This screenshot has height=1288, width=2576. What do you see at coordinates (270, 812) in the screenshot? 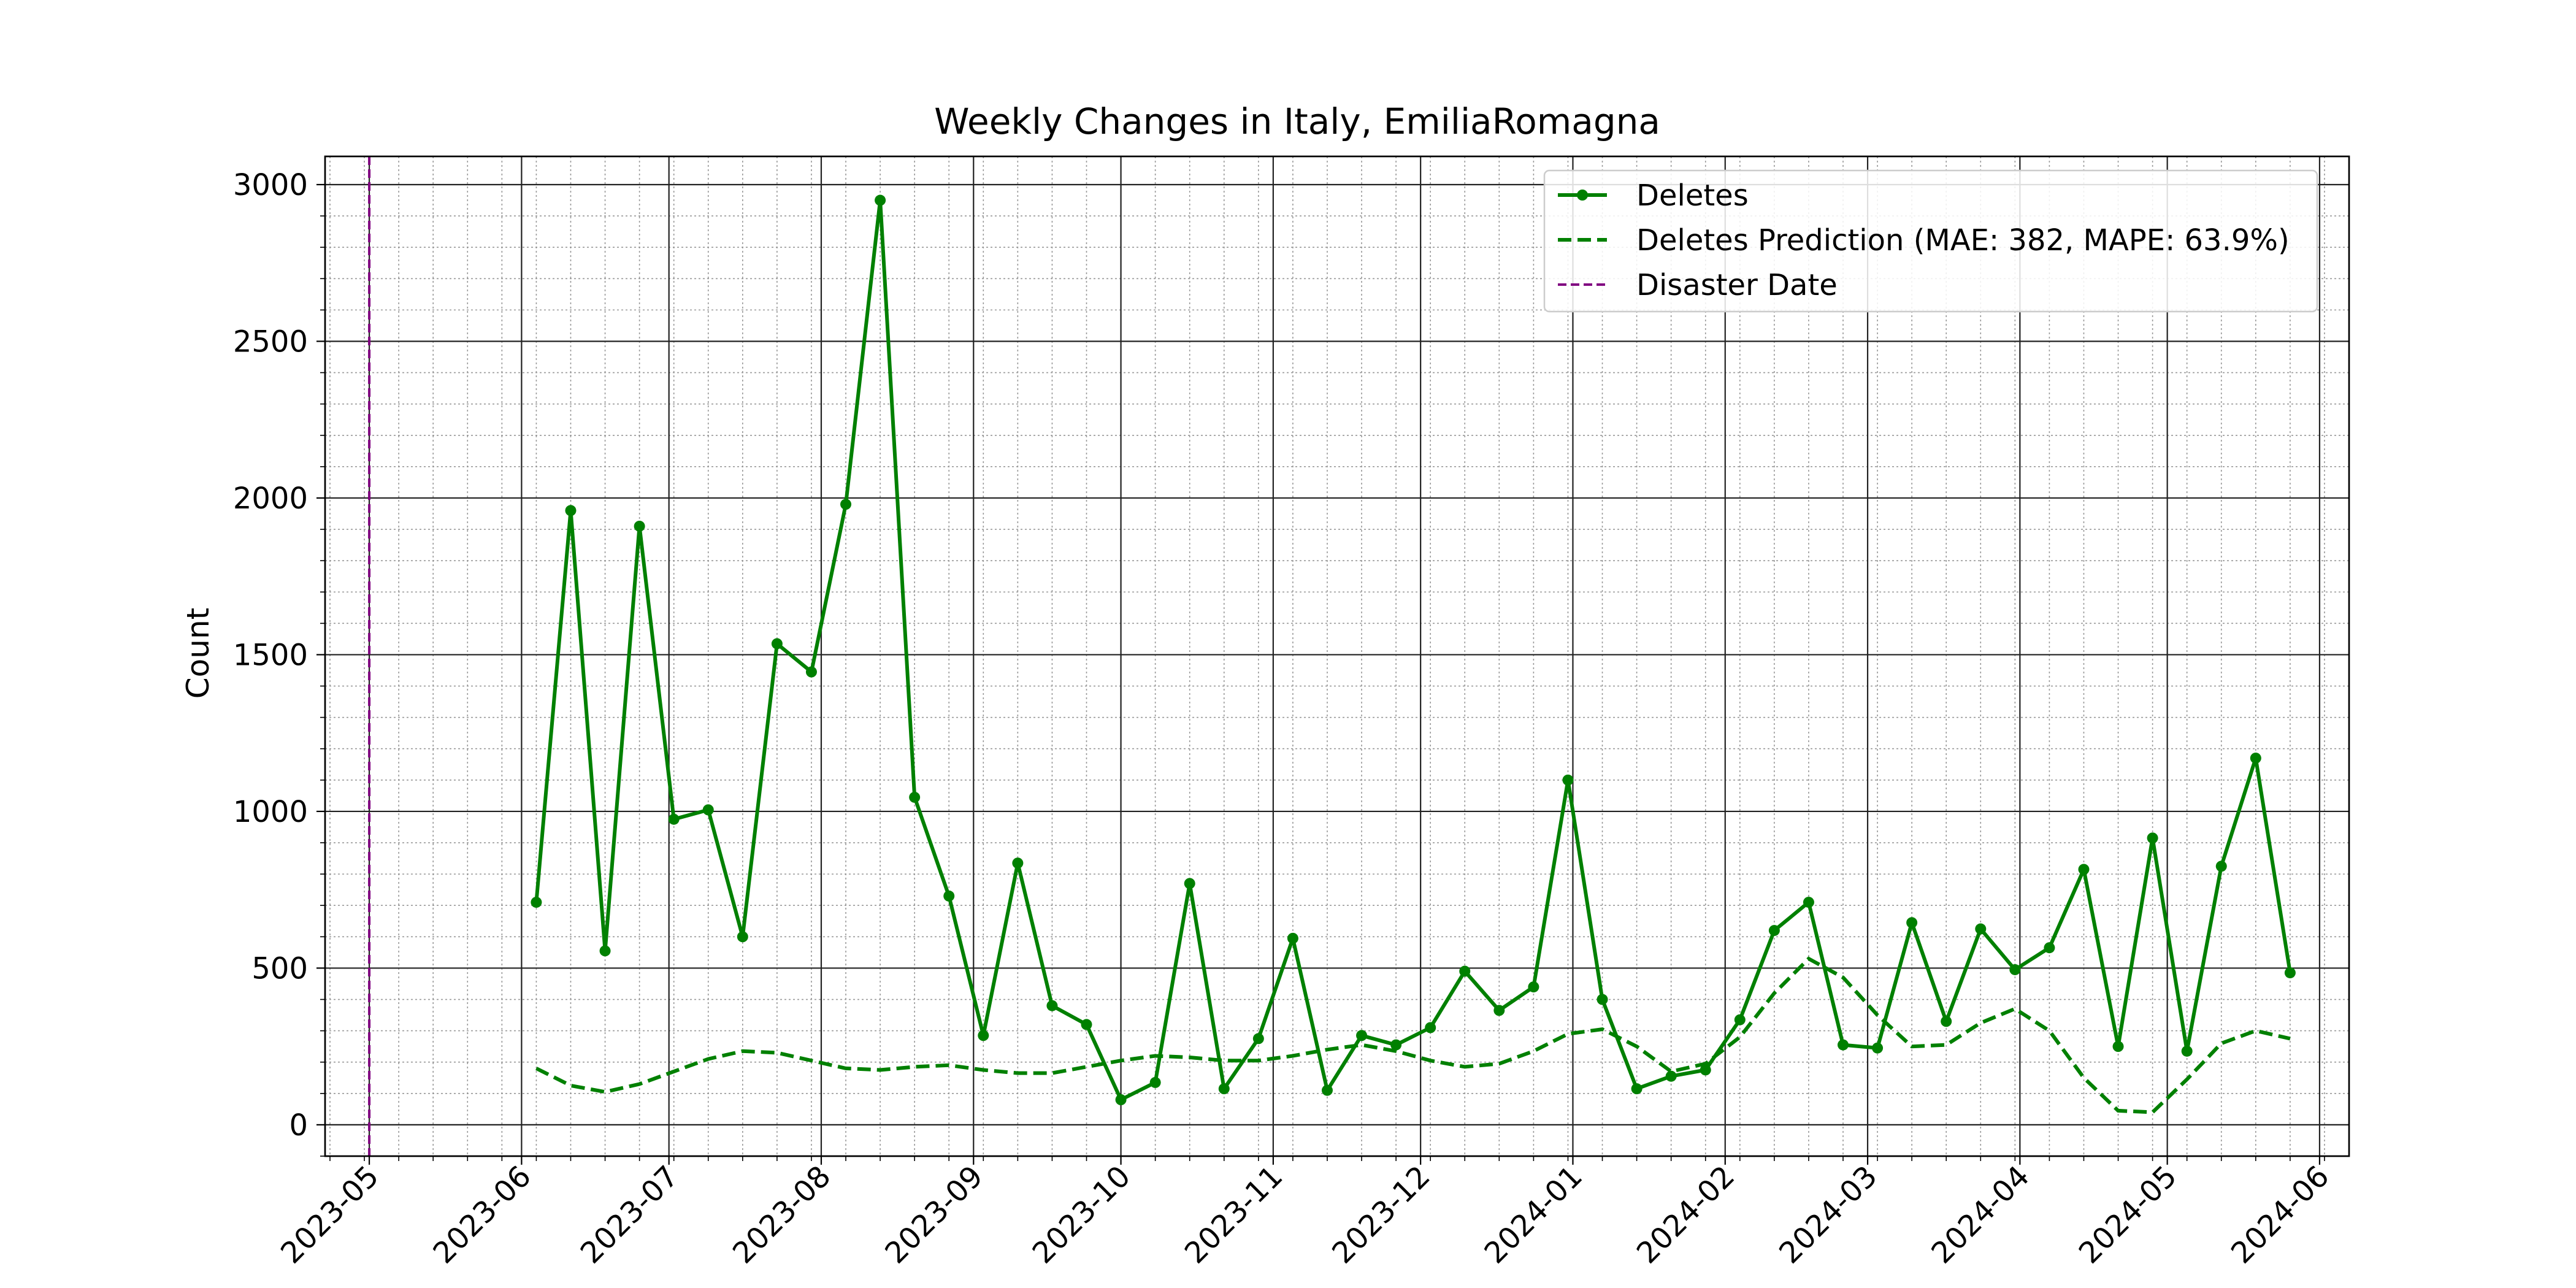
I see `y-tick-label: 1000` at bounding box center [270, 812].